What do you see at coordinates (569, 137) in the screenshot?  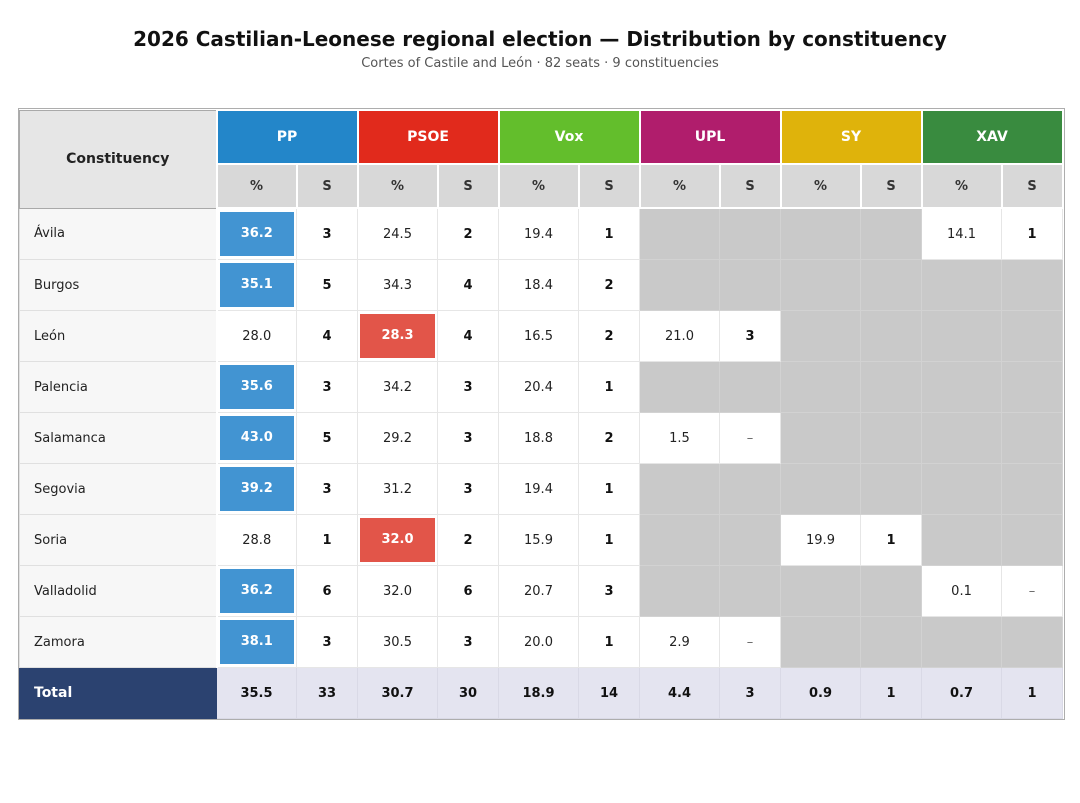 I see `party-header-vox: Vox` at bounding box center [569, 137].